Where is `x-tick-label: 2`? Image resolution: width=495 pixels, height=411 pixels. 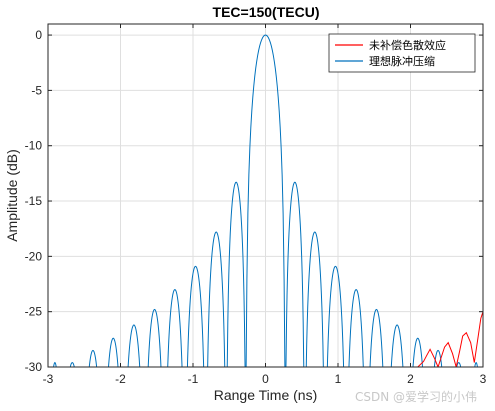
x-tick-label: 2 is located at coordinates (410, 379).